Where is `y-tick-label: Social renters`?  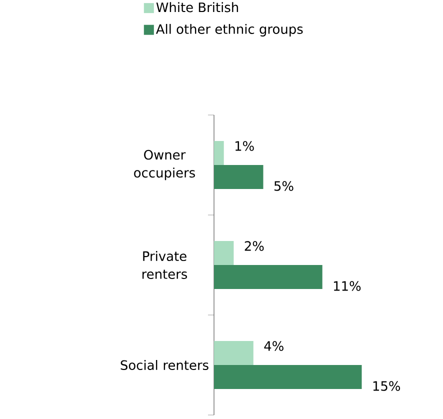
y-tick-label: Social renters is located at coordinates (164, 365).